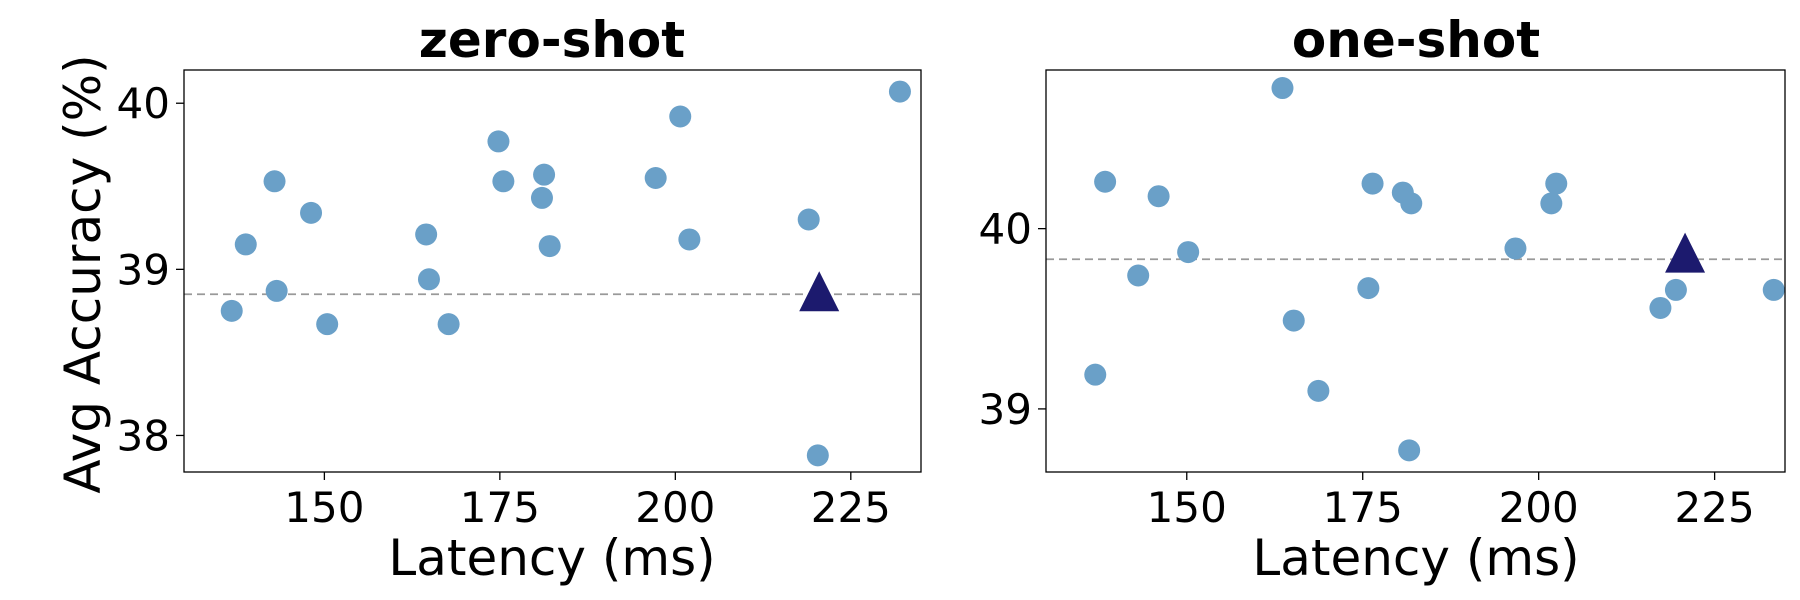  What do you see at coordinates (552, 40) in the screenshot?
I see `chart-title: zero-shot` at bounding box center [552, 40].